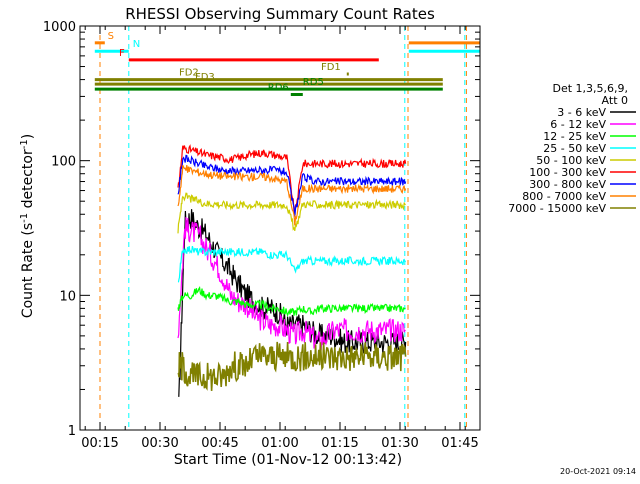 The width and height of the screenshot is (640, 484). Describe the element at coordinates (339, 443) in the screenshot. I see `x-tick-label: 01:15` at that location.